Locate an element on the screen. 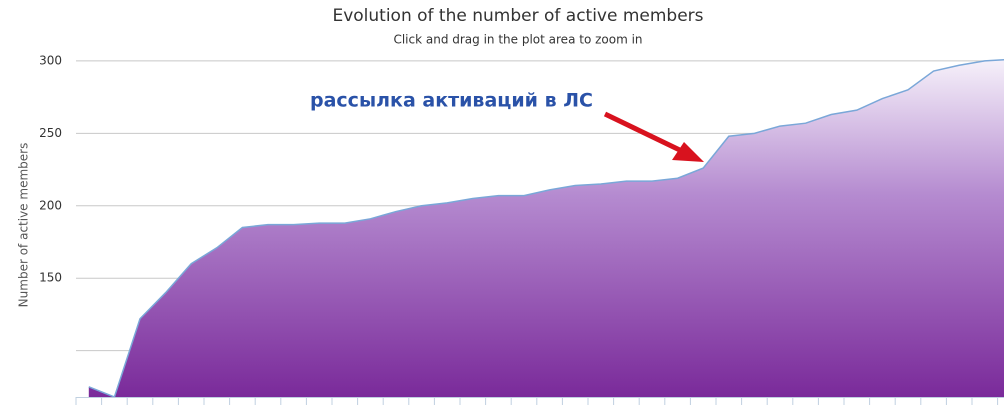  annotation: рассылка активаций в ЛС is located at coordinates (451, 101).